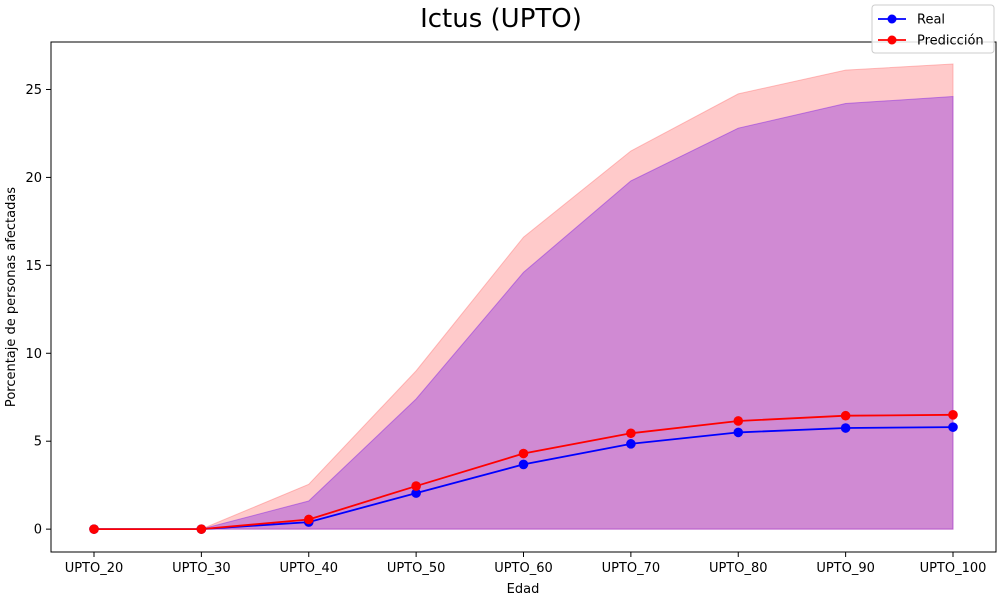 The image size is (1000, 600). What do you see at coordinates (892, 40) in the screenshot?
I see `legend-marker-prediccion` at bounding box center [892, 40].